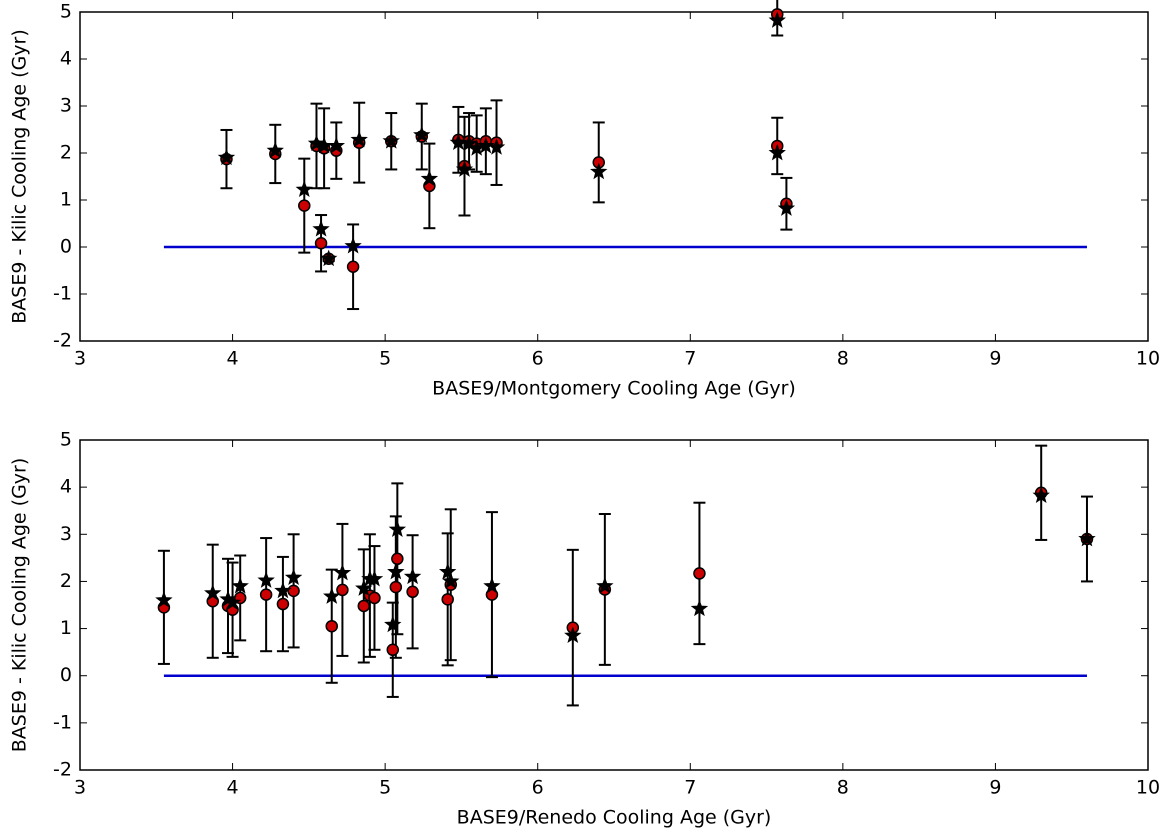  Describe the element at coordinates (614, 389) in the screenshot. I see `x-axis-label: BASE9/Montgomery Cooling Age (Gyr)` at that location.